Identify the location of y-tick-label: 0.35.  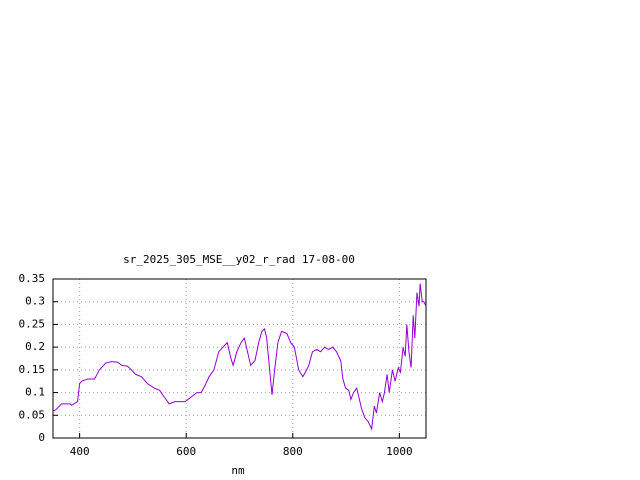
(32, 278).